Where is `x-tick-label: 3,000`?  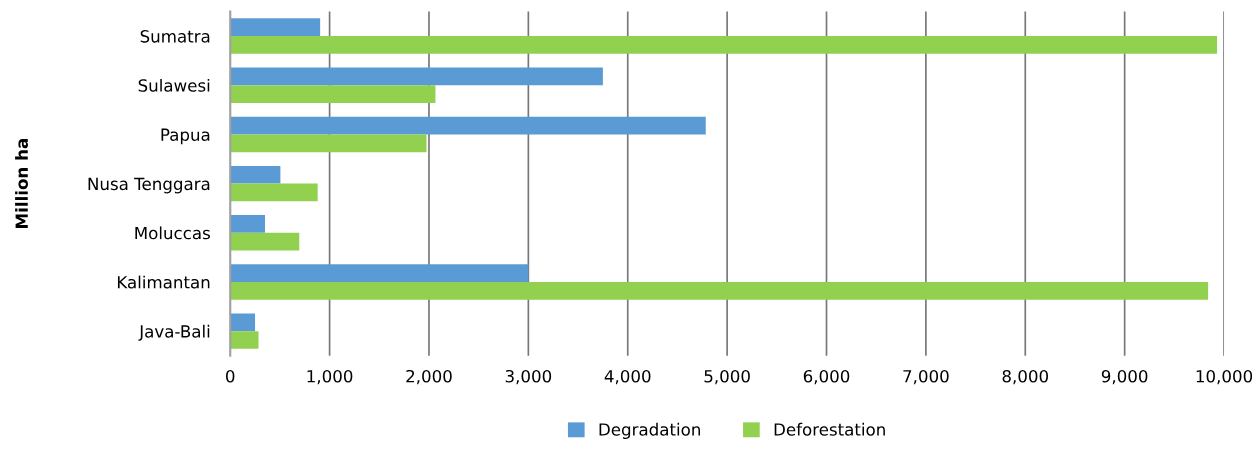 x-tick-label: 3,000 is located at coordinates (528, 377).